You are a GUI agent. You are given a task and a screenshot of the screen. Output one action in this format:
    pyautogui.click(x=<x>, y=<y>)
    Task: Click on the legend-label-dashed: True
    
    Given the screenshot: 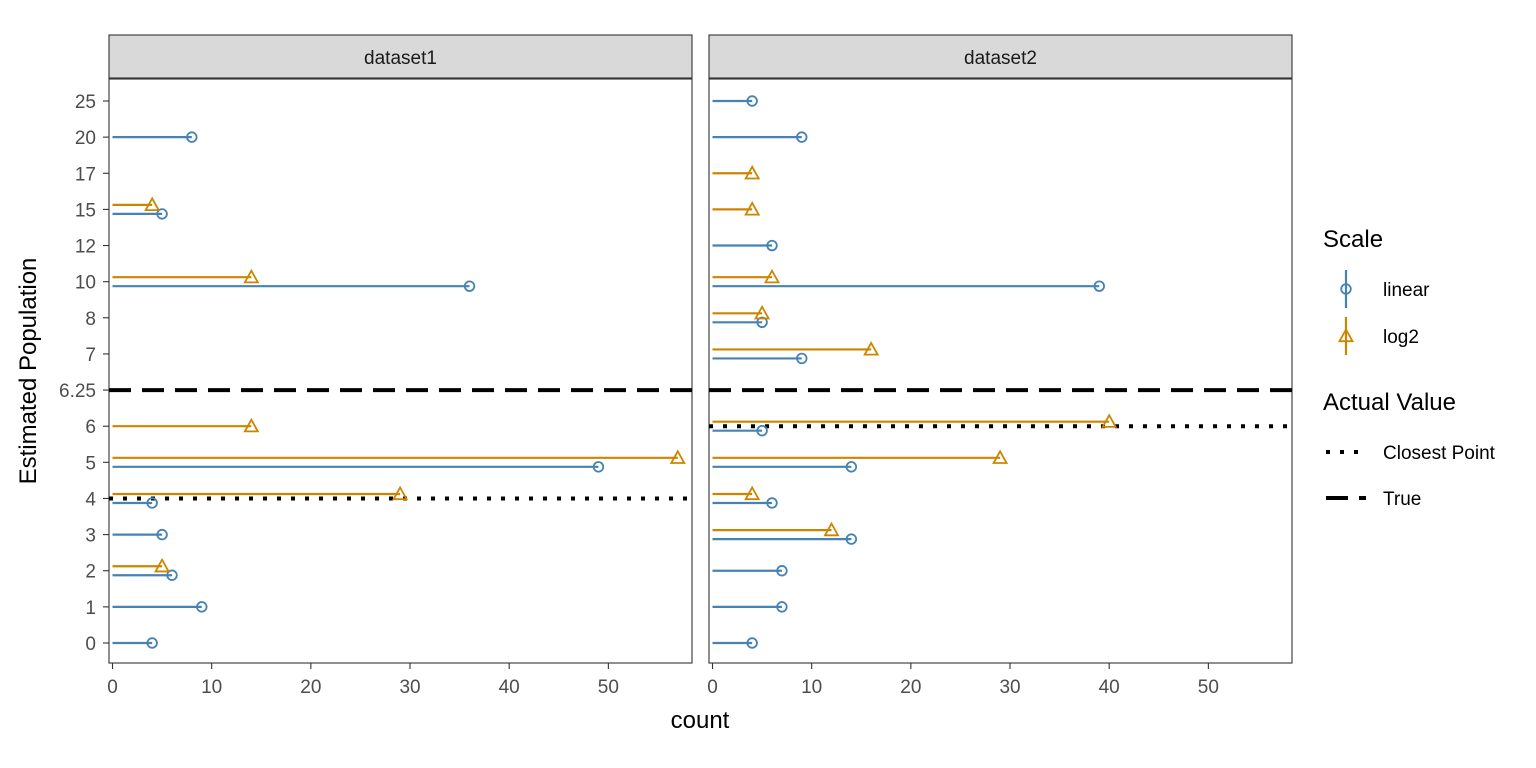 What is the action you would take?
    pyautogui.click(x=1402, y=499)
    